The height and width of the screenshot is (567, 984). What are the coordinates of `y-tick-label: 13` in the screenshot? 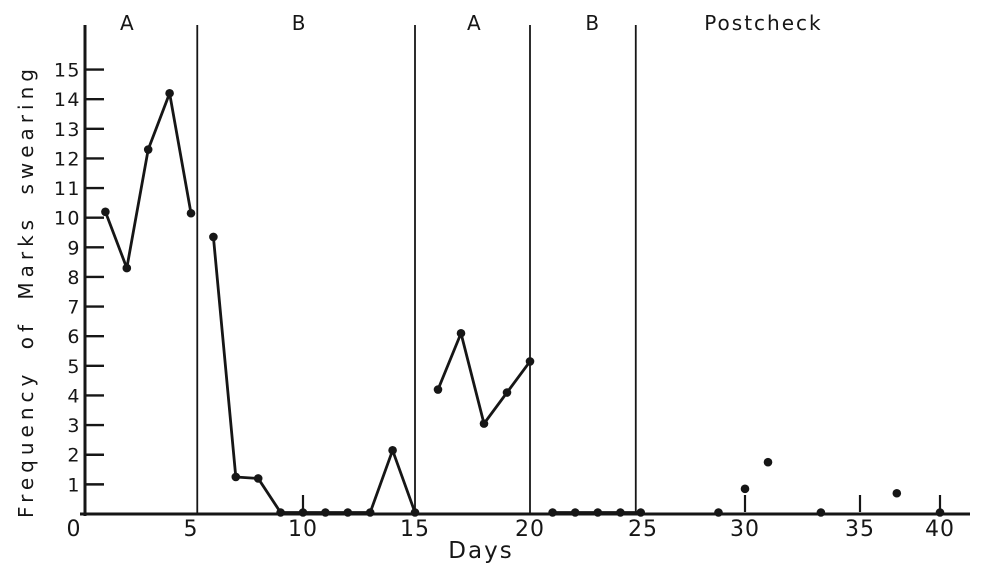 It's located at (67, 130).